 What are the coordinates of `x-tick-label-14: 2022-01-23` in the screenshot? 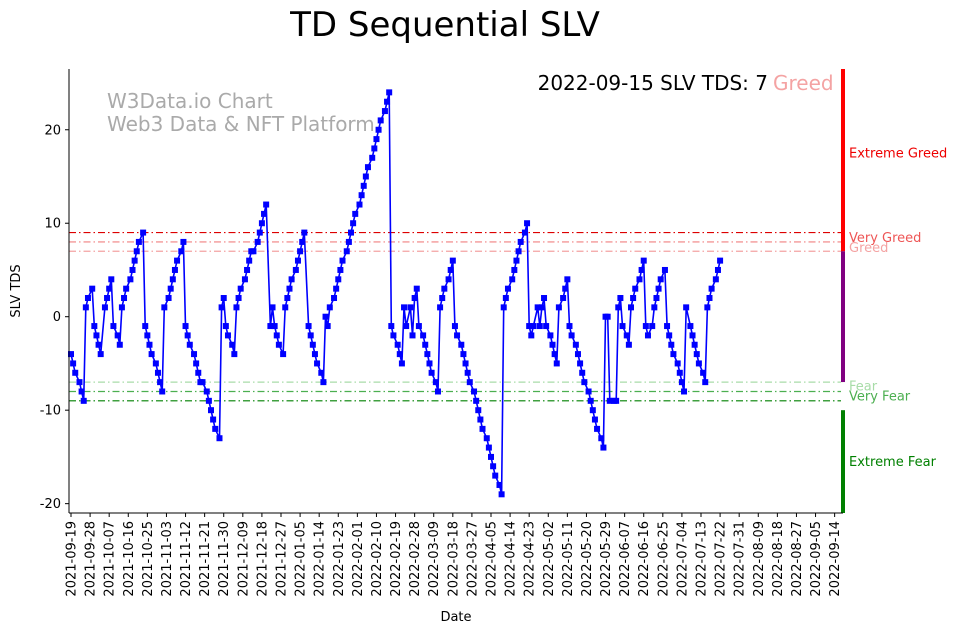 It's located at (339, 559).